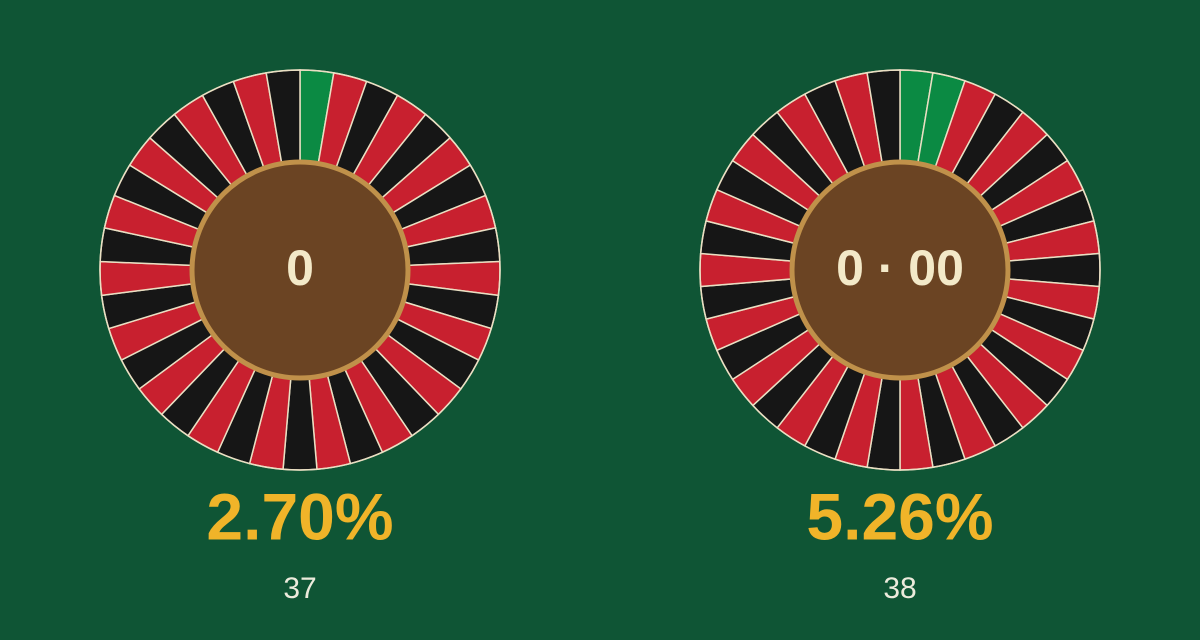 This screenshot has width=1200, height=640. I want to click on pocket-count: 37, so click(299, 588).